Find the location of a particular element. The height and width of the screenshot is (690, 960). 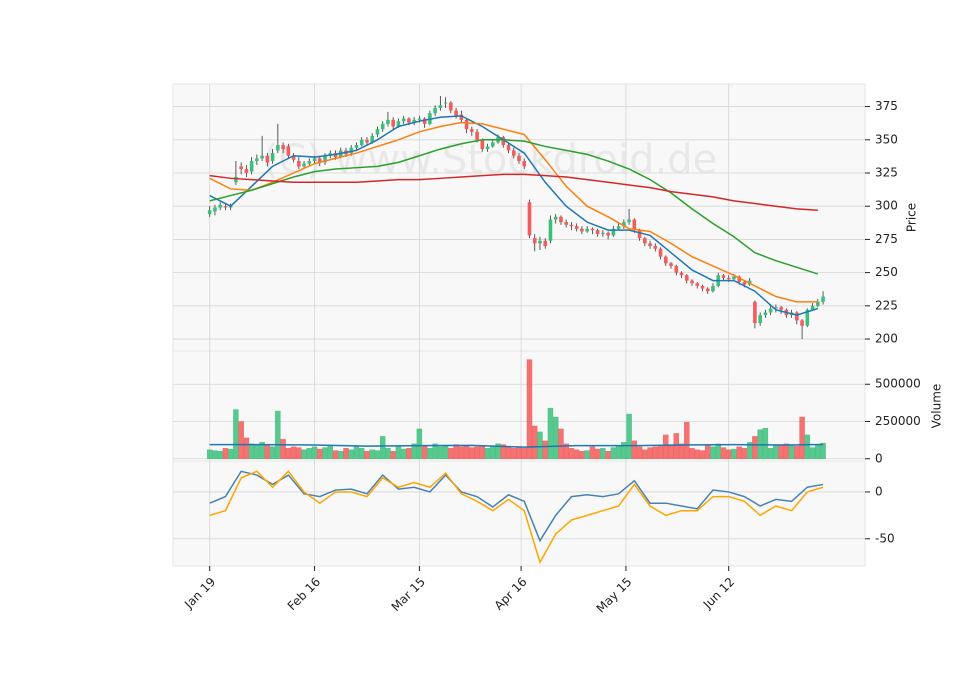

y-tick-label: 275 is located at coordinates (886, 239).